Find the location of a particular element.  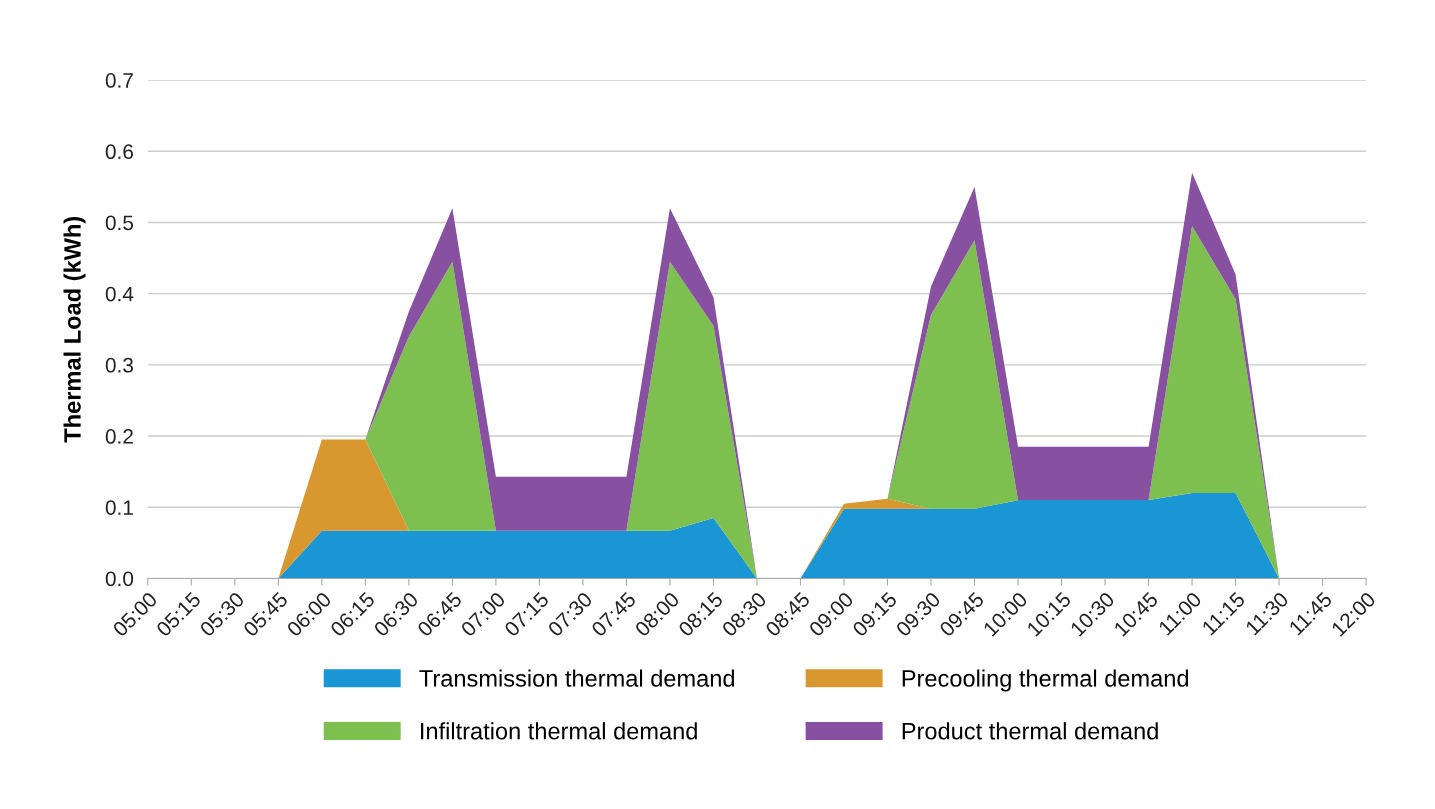

y-tick-label: 0.6 is located at coordinates (119, 152).